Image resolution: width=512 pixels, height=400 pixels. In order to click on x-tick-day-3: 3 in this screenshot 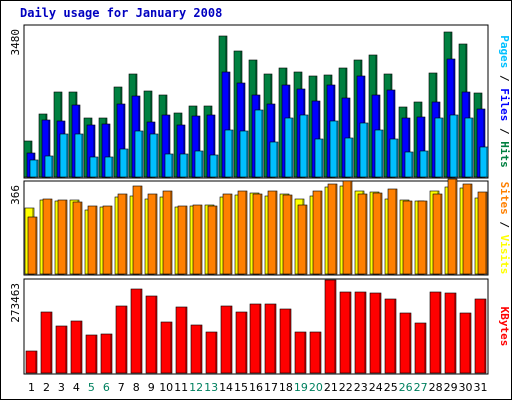, I will do `click(61, 387)`.